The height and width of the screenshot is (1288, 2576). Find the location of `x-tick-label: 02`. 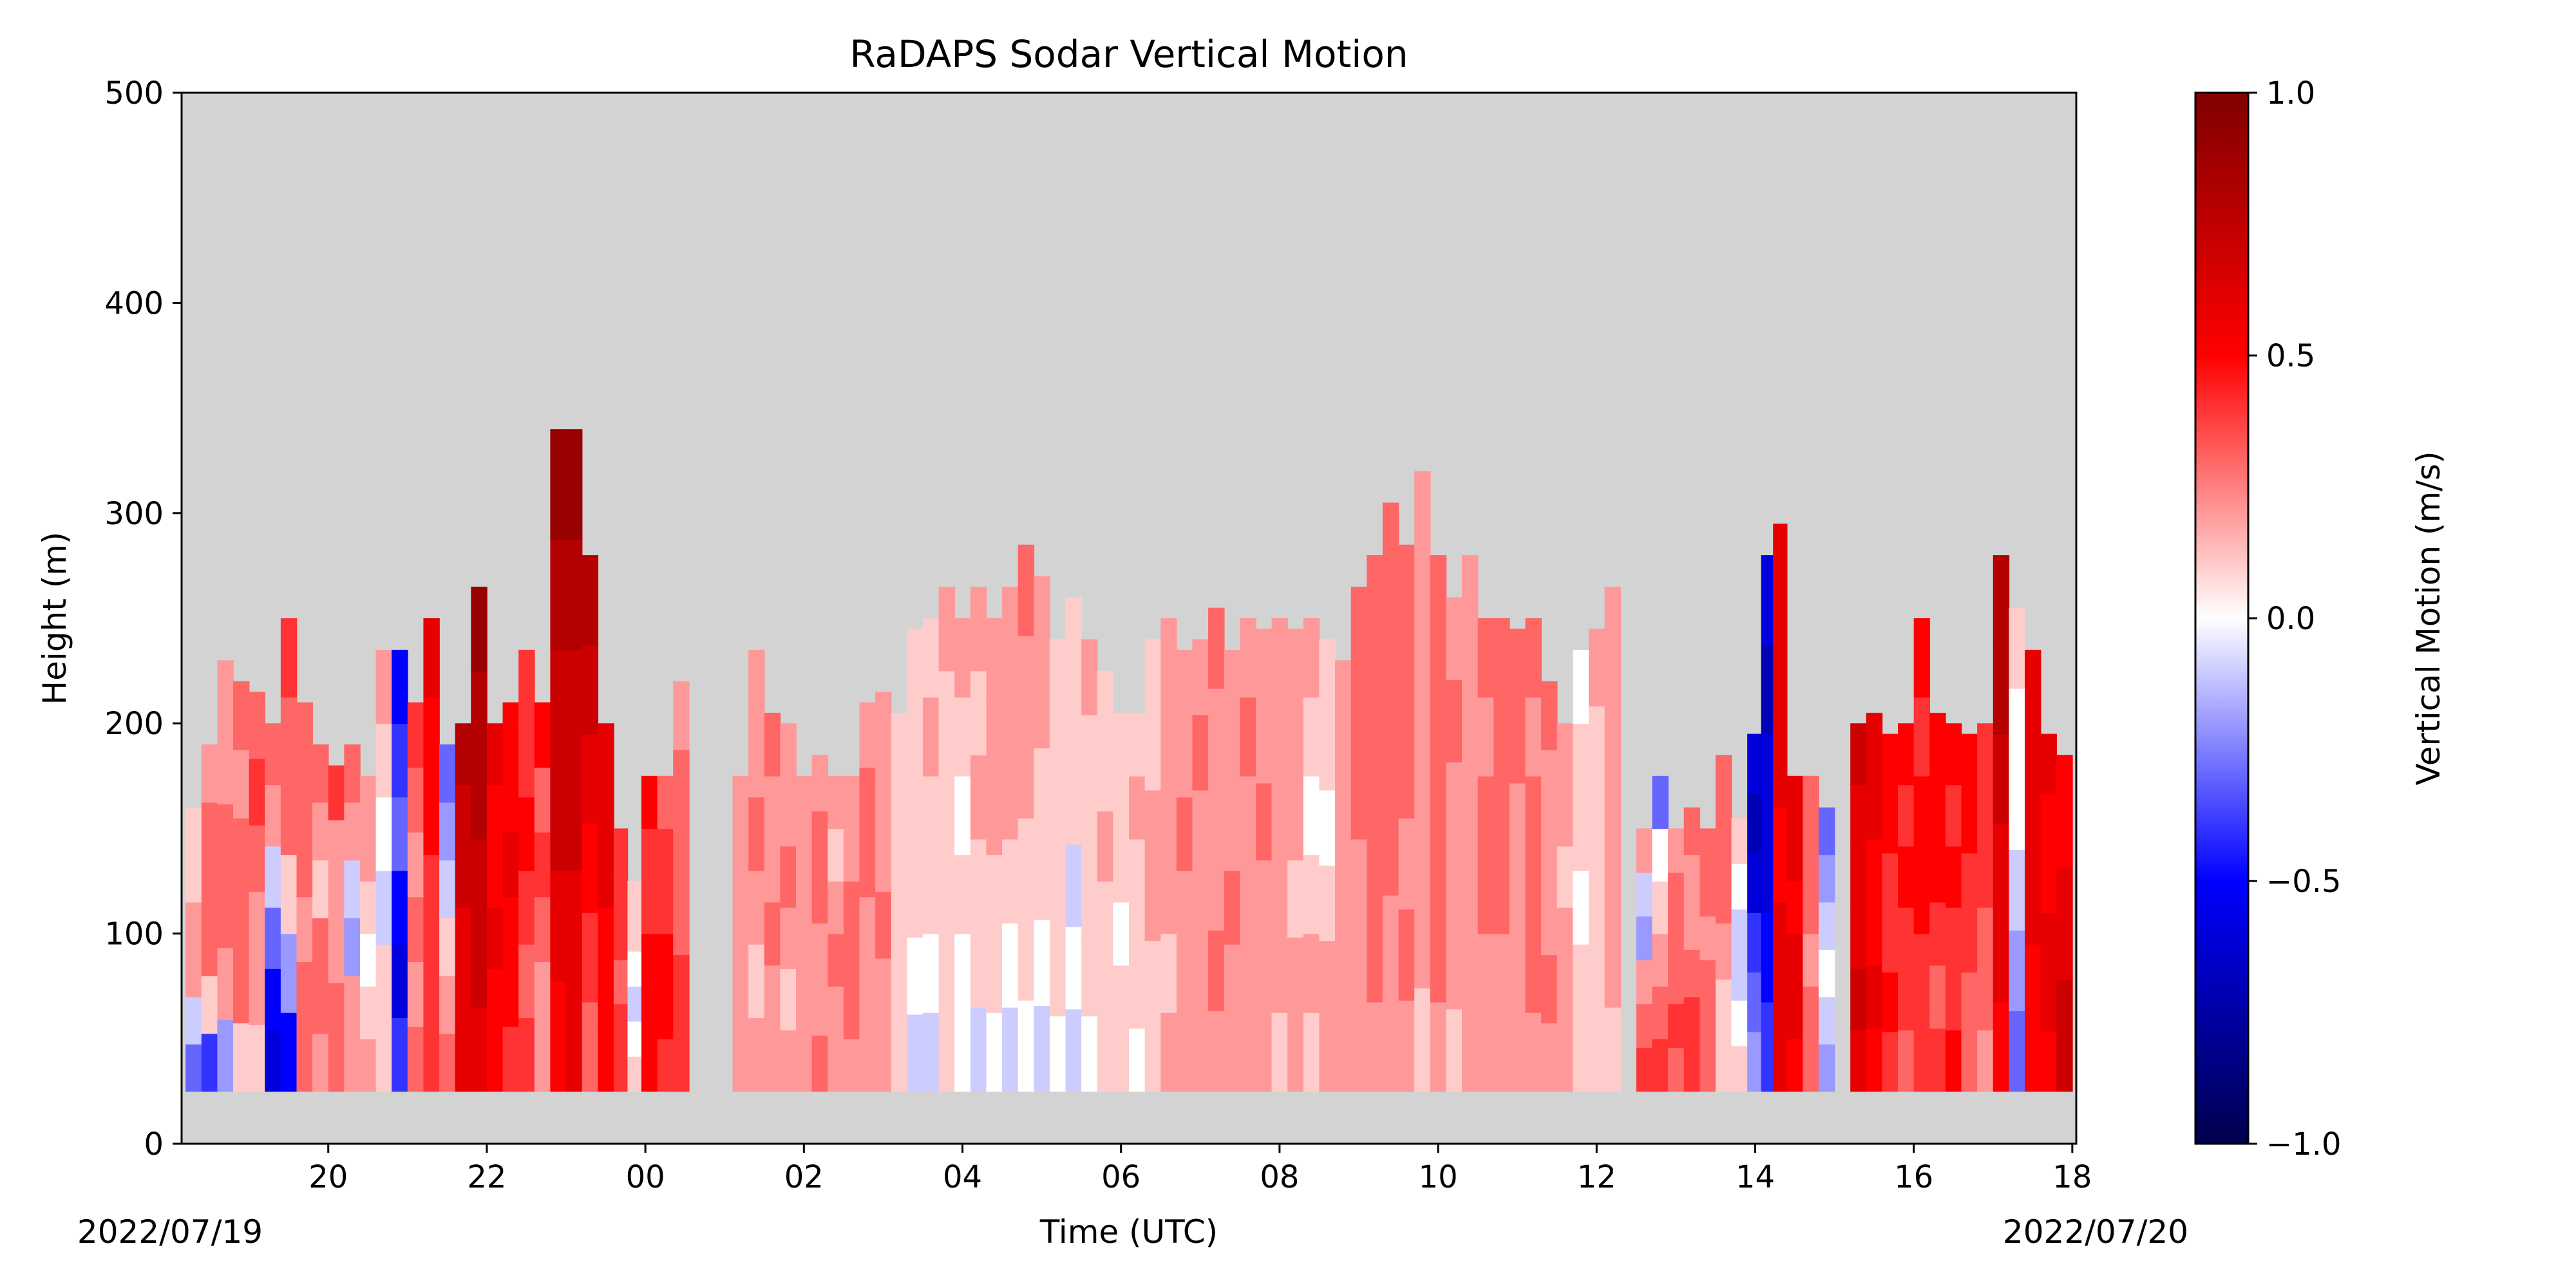

x-tick-label: 02 is located at coordinates (804, 1177).